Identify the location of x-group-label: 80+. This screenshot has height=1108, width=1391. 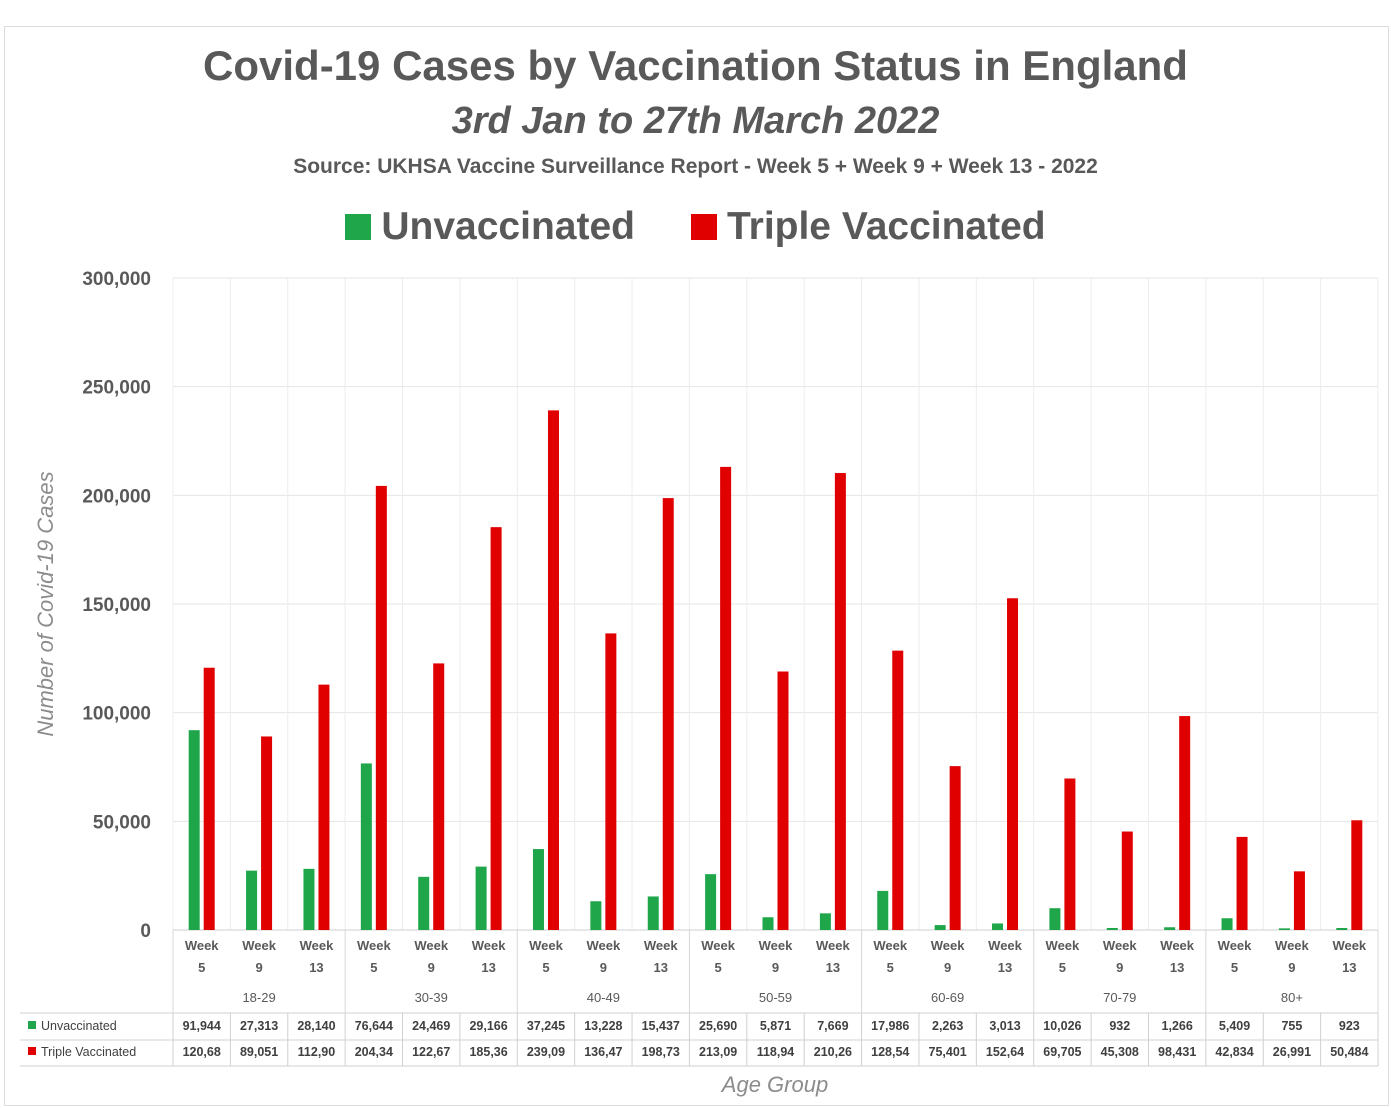
(1292, 997).